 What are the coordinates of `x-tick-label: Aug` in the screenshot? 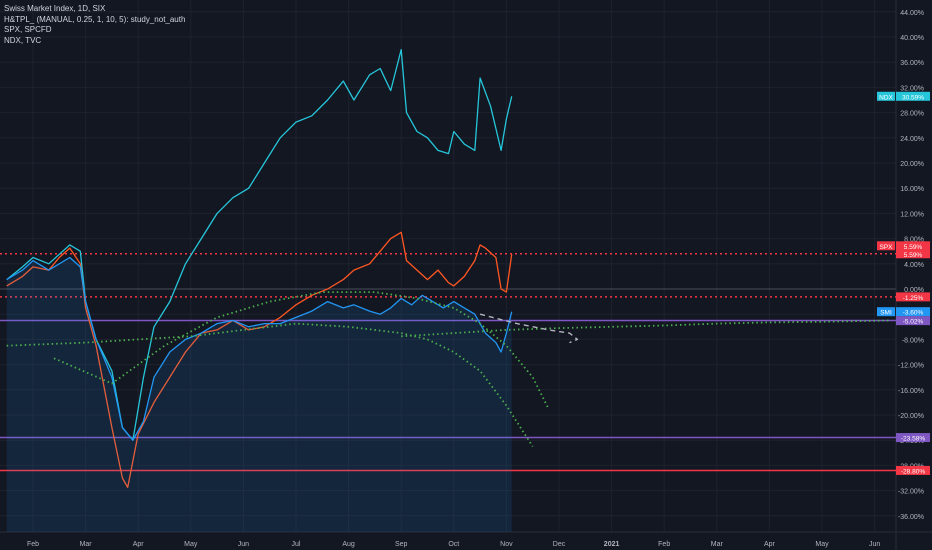 It's located at (348, 544).